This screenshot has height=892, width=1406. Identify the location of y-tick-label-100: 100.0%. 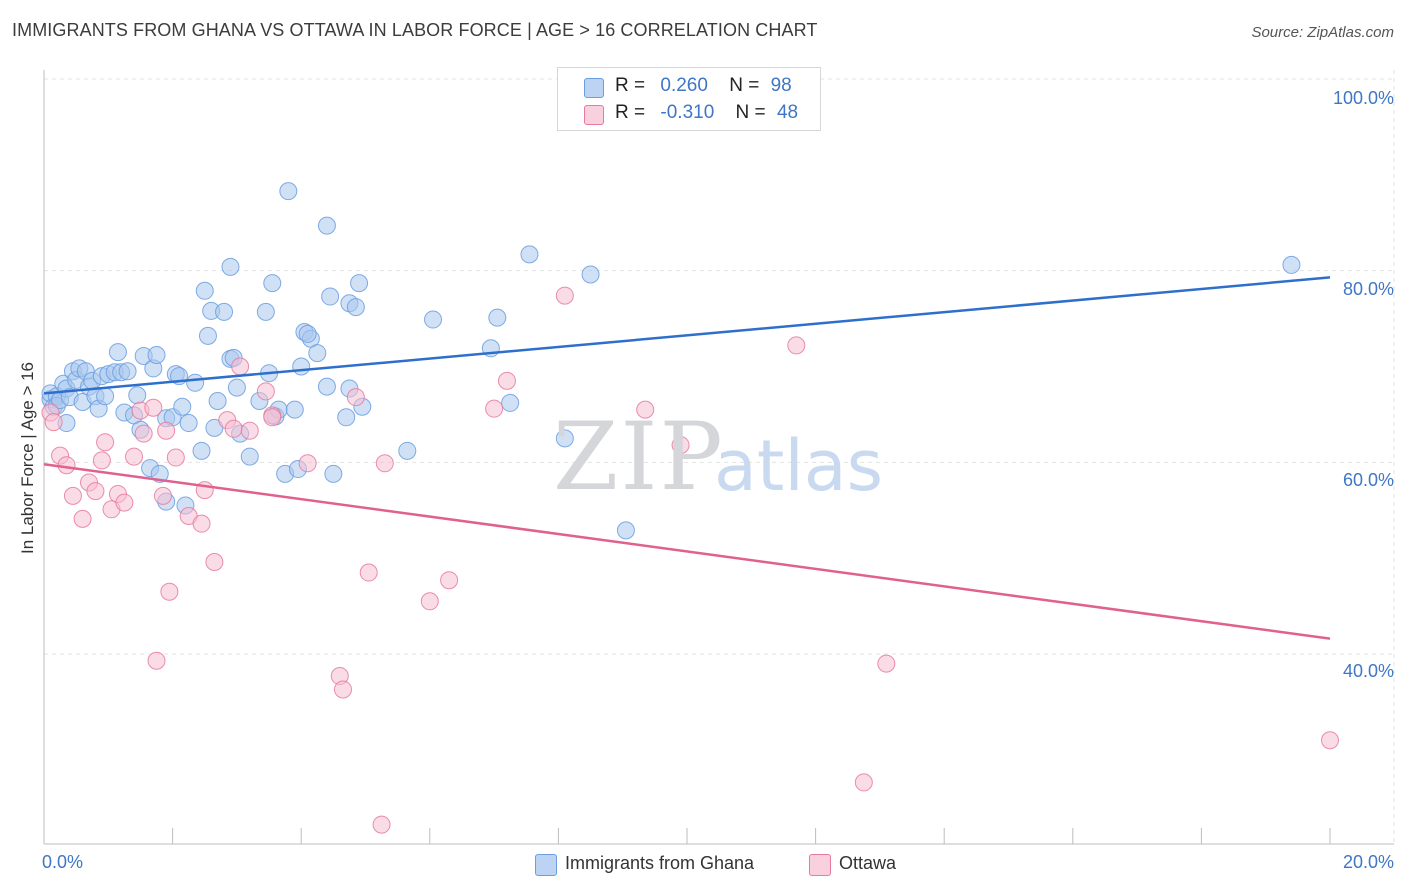
(1363, 98).